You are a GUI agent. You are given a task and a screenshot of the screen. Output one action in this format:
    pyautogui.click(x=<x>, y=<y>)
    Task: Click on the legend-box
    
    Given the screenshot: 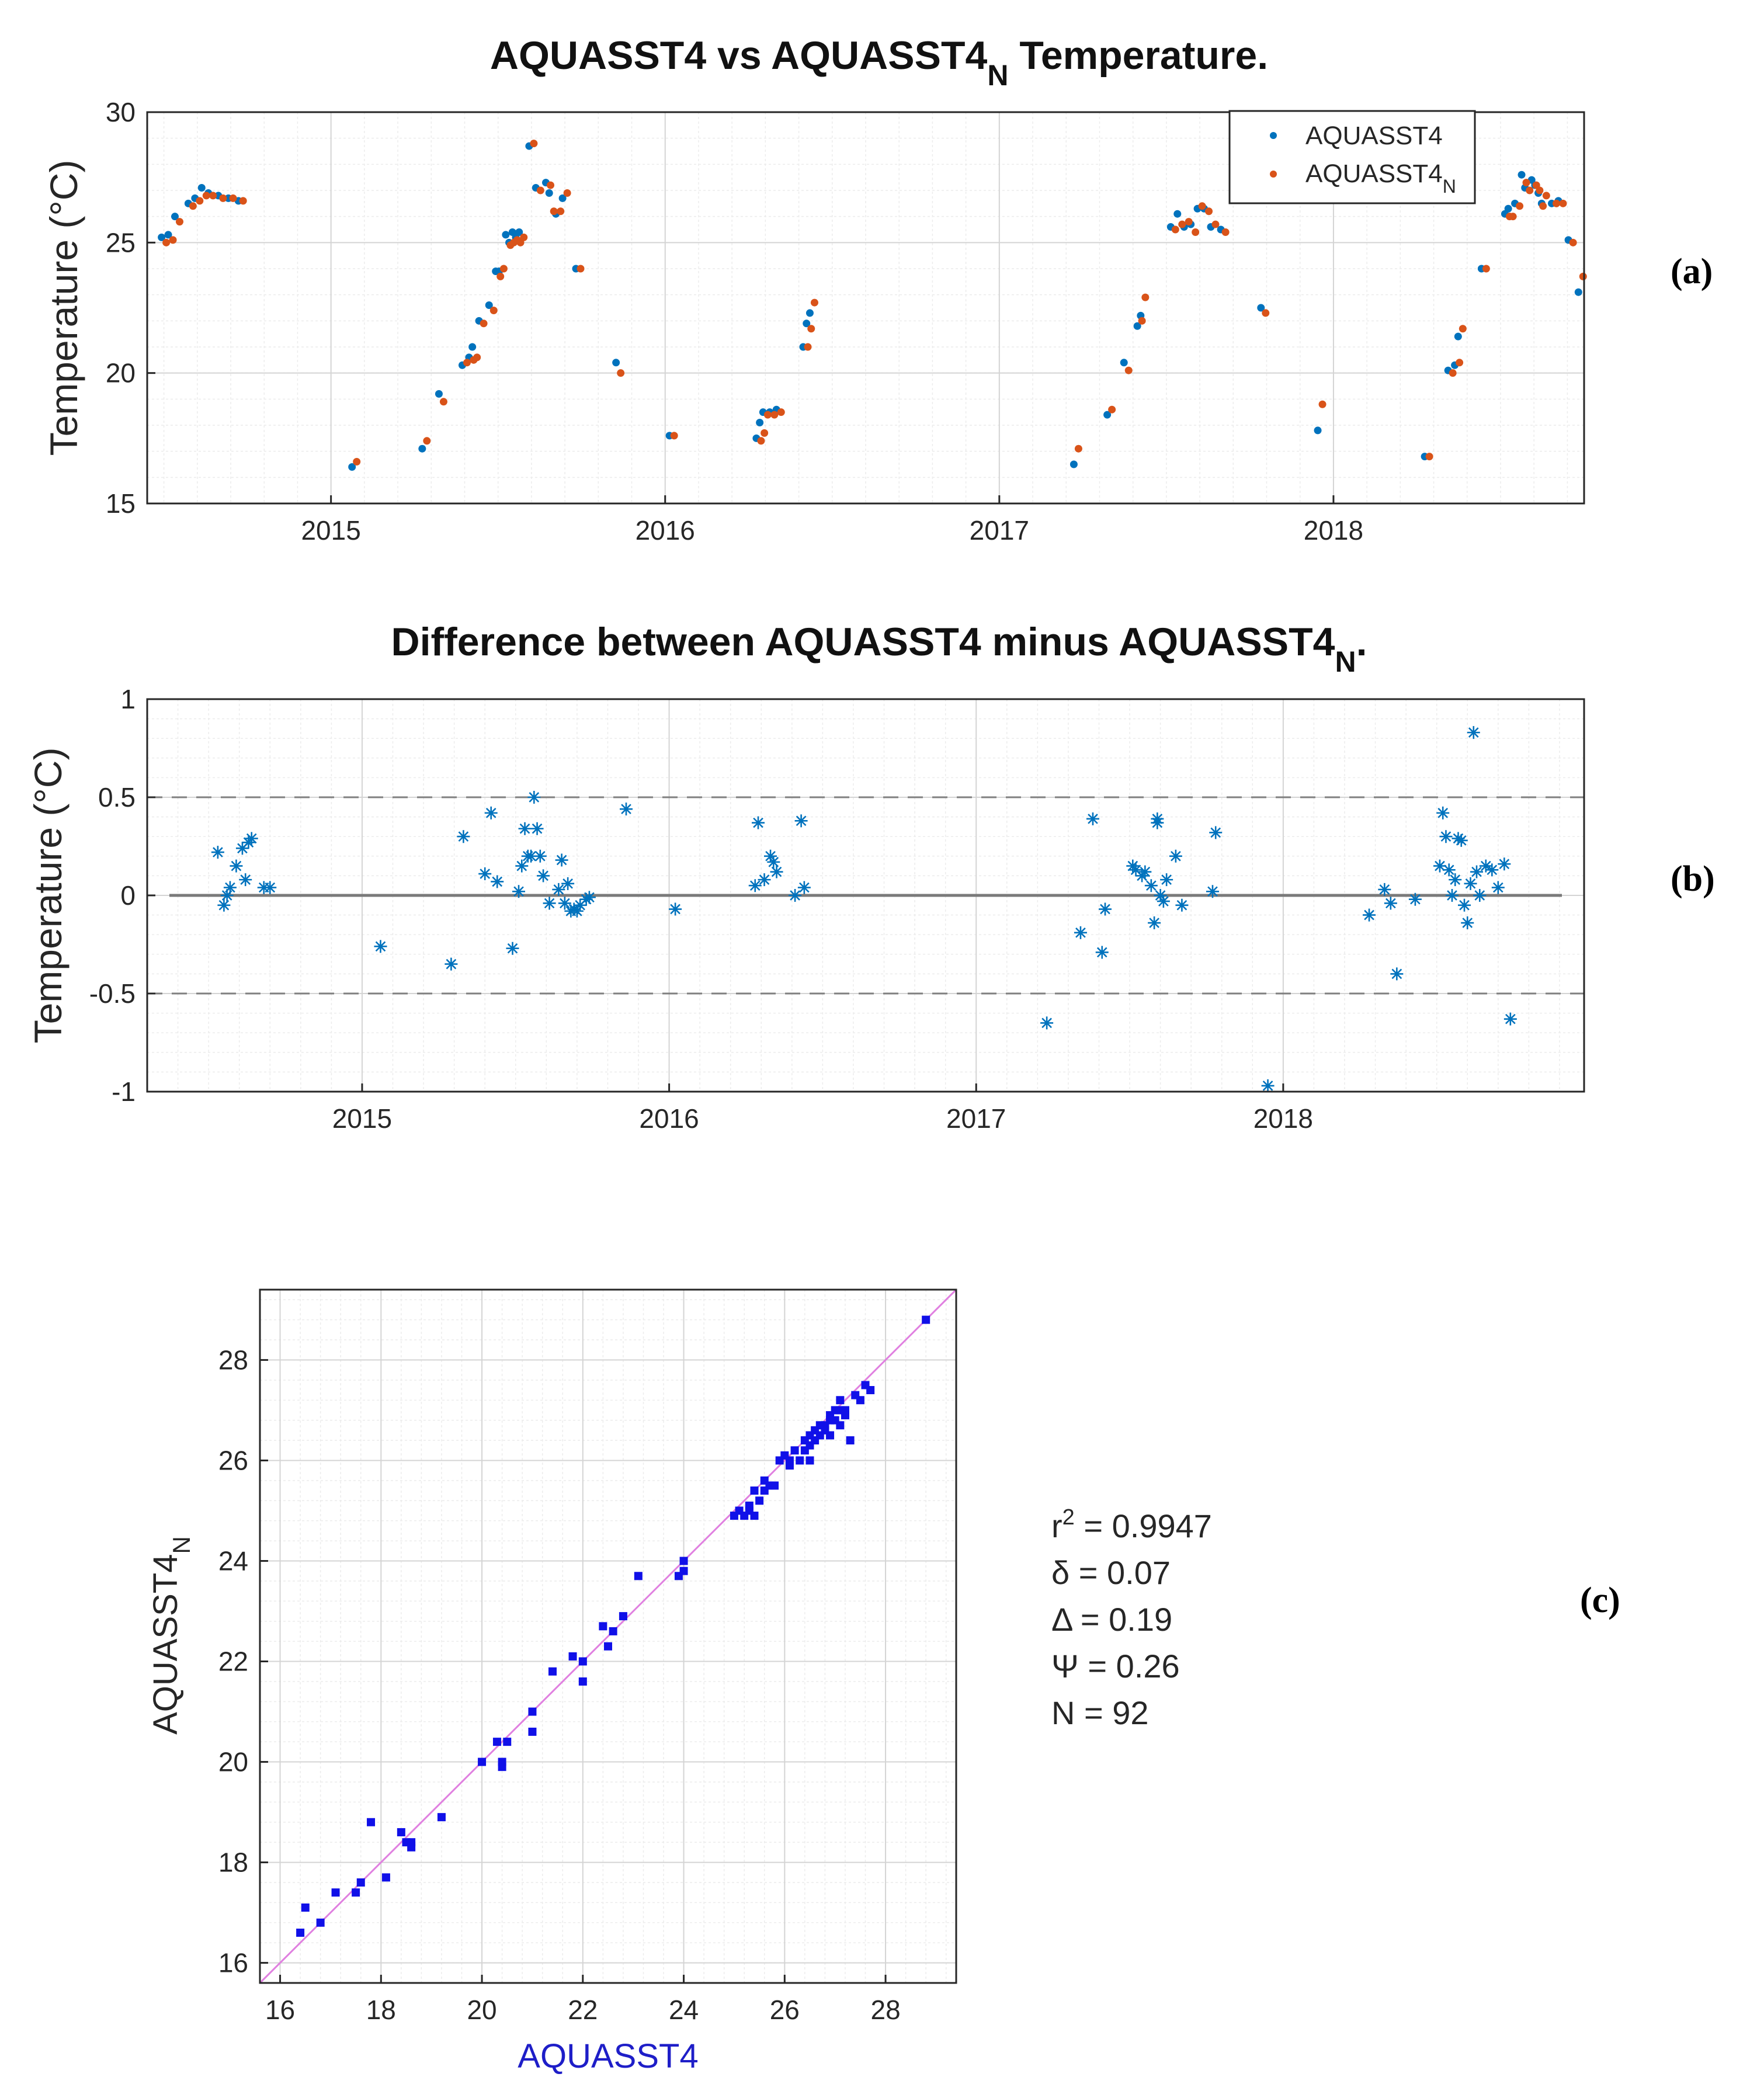 What is the action you would take?
    pyautogui.click(x=1352, y=157)
    